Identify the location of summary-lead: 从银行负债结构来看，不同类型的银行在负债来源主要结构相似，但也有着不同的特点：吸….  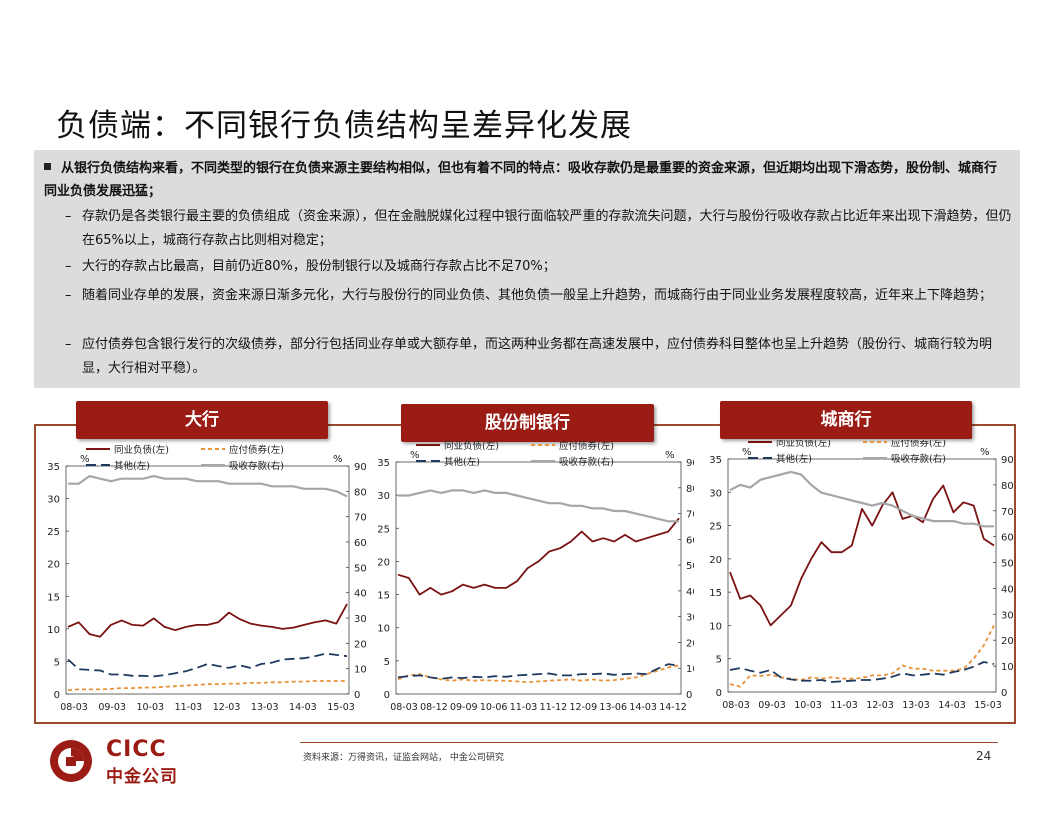
(526, 180).